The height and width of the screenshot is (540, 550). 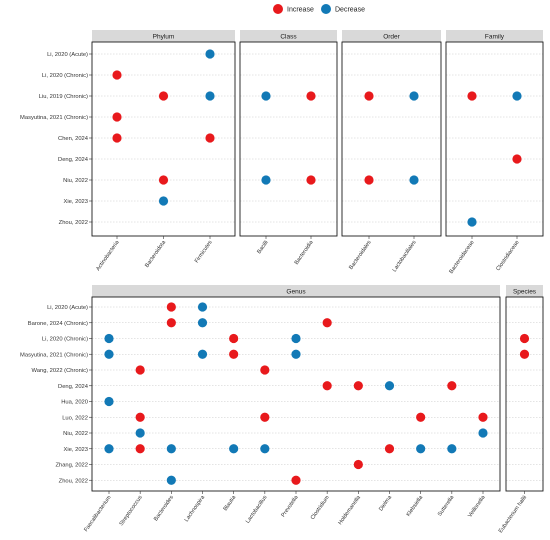 What do you see at coordinates (265, 449) in the screenshot?
I see `point-decrease-lactobacillus` at bounding box center [265, 449].